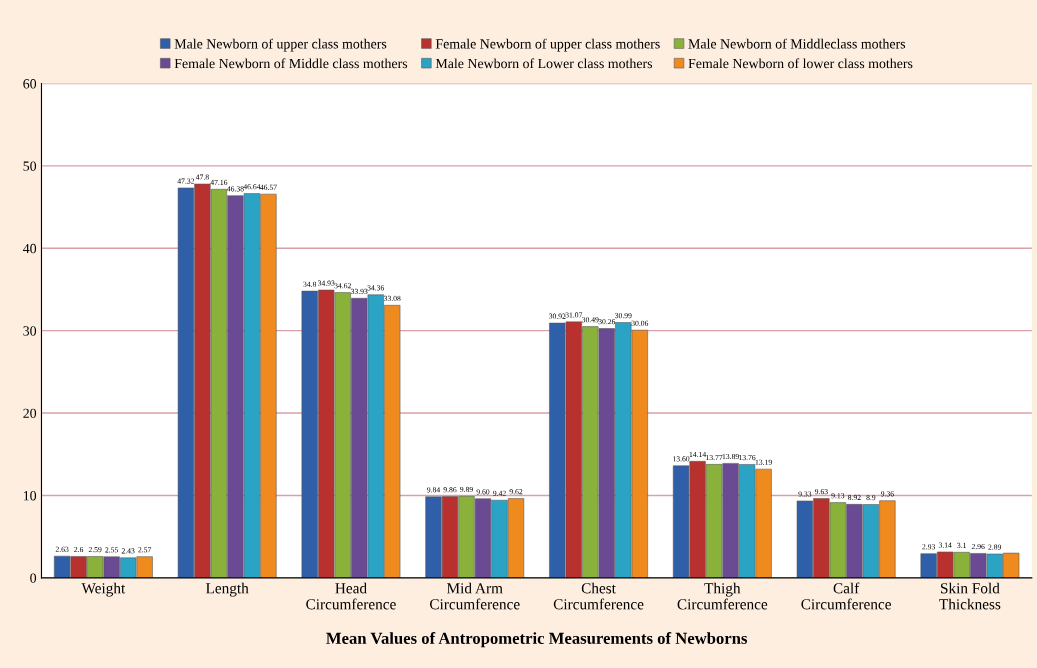 Image resolution: width=1037 pixels, height=668 pixels. I want to click on legend-label: Male Newborn of Lower class mothers, so click(544, 63).